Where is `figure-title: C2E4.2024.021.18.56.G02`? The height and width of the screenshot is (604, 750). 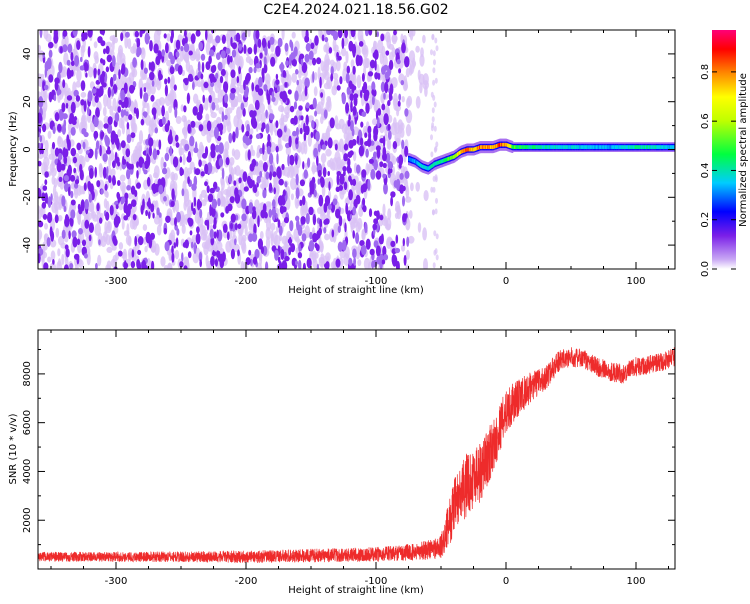
figure-title: C2E4.2024.021.18.56.G02 is located at coordinates (355, 10).